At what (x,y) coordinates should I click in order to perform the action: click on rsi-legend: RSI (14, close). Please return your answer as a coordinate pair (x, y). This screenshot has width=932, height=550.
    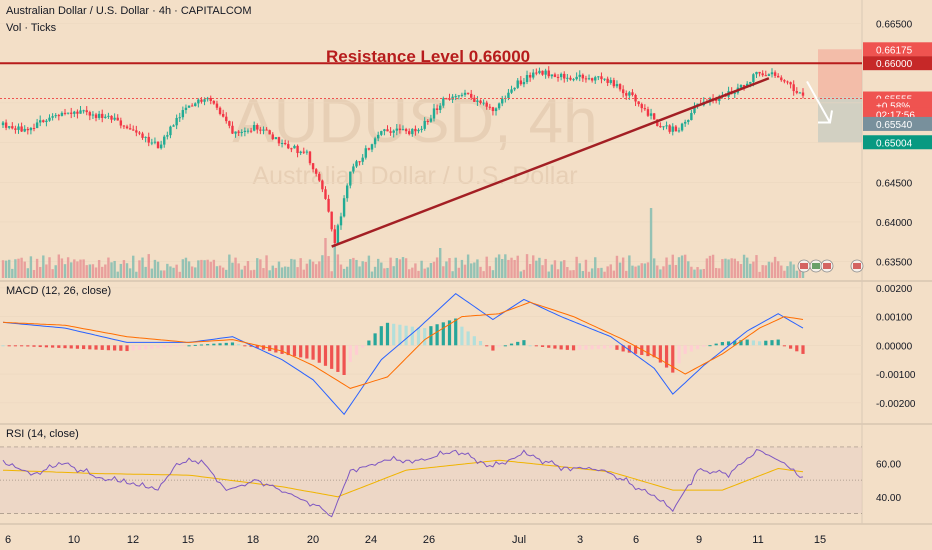
    Looking at the image, I should click on (42, 434).